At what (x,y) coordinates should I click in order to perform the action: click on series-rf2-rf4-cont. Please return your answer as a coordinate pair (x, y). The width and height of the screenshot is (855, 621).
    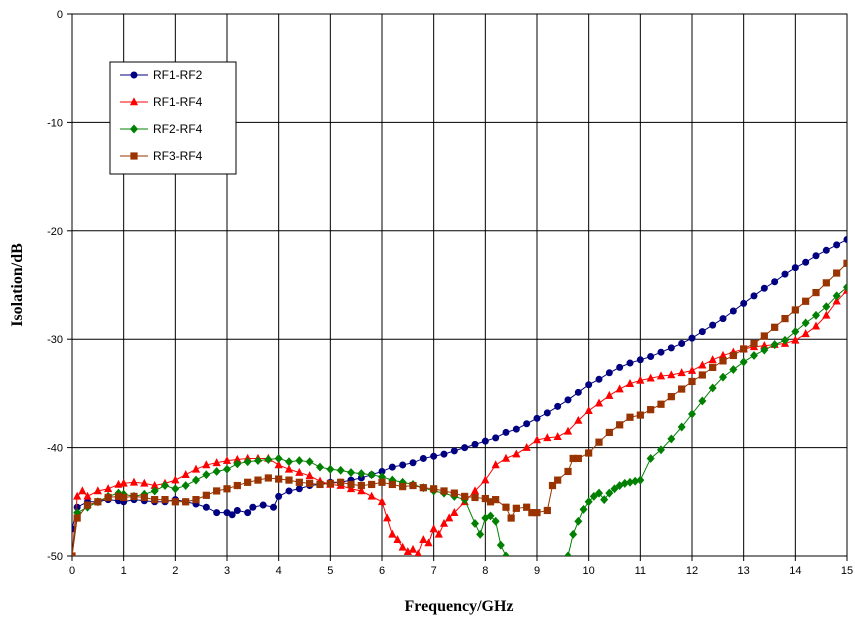
    Looking at the image, I should click on (705, 419).